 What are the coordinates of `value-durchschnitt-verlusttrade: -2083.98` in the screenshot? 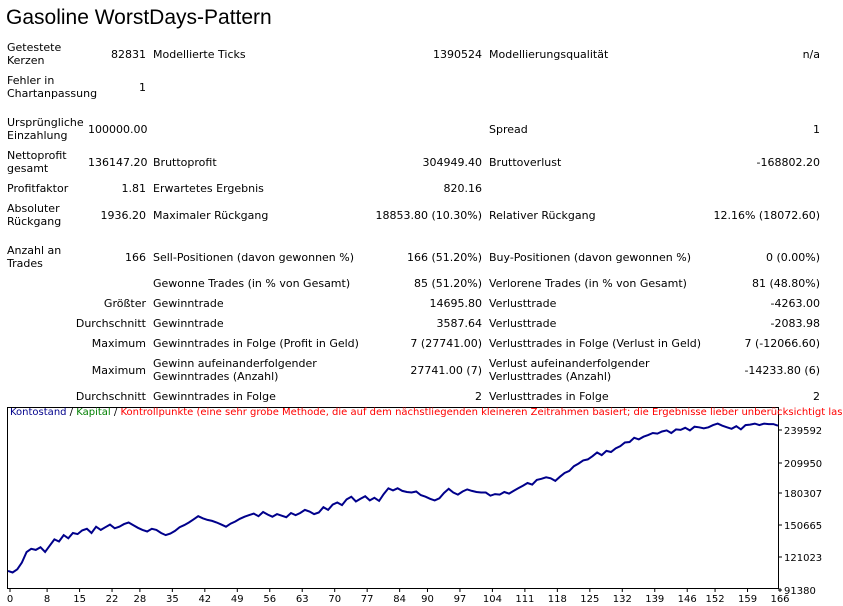 It's located at (795, 323).